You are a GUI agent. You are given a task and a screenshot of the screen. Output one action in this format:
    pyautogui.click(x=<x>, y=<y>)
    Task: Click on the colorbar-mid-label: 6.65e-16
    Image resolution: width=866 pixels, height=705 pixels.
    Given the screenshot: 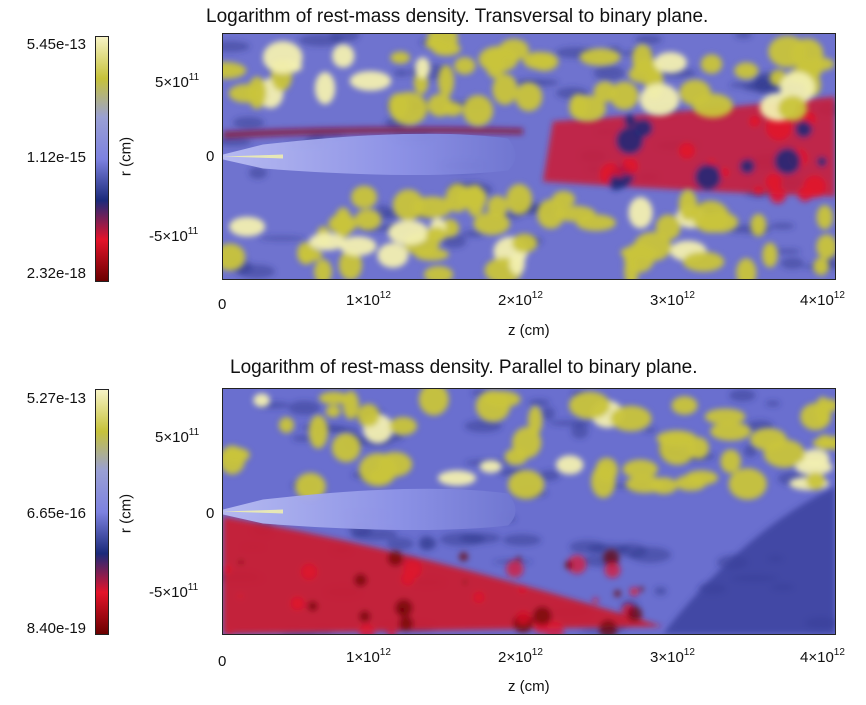 What is the action you would take?
    pyautogui.click(x=56, y=513)
    